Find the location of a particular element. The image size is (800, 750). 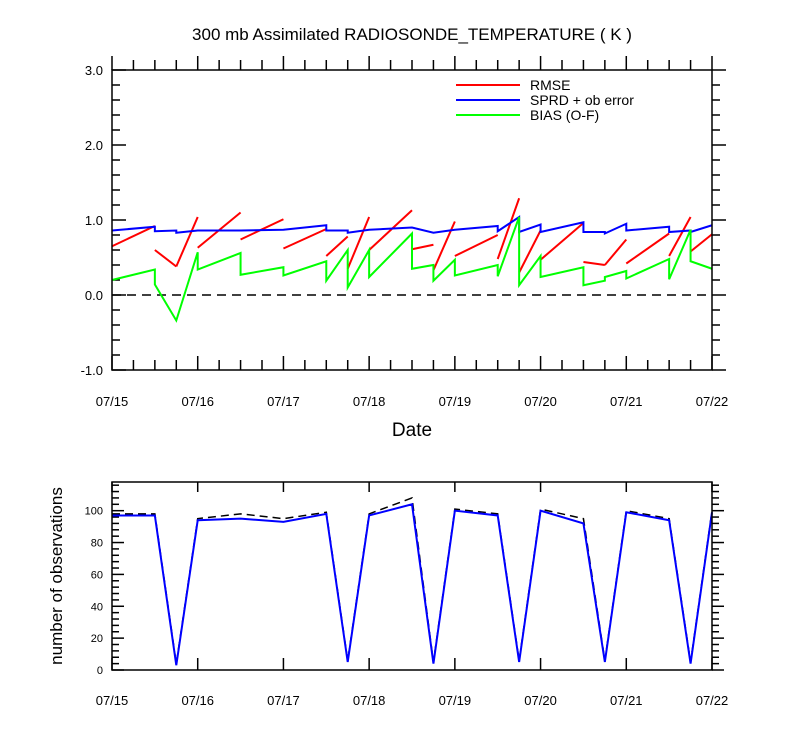

legend: RMSE SPRD + ob error BIAS (O-F) is located at coordinates (545, 100).